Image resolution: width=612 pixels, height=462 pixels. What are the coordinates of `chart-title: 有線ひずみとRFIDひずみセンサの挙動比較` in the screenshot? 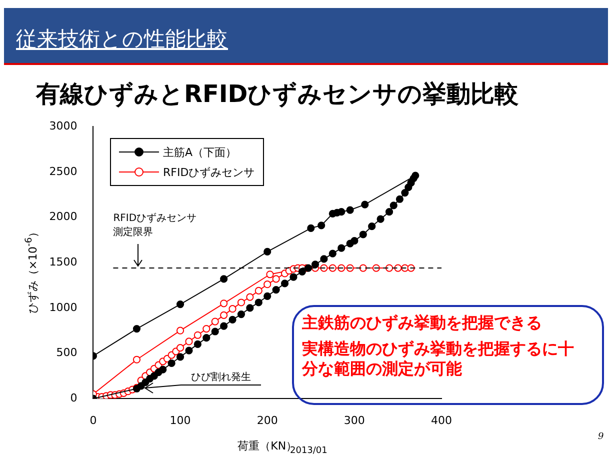 It's located at (277, 94).